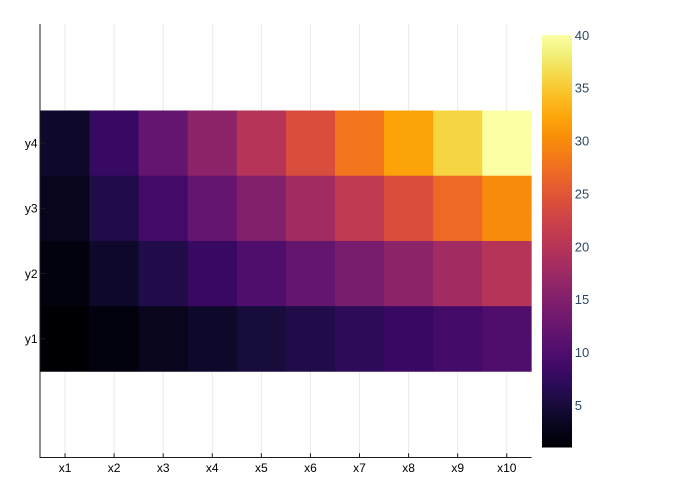 The image size is (700, 500). What do you see at coordinates (582, 246) in the screenshot?
I see `svg-text: 20` at bounding box center [582, 246].